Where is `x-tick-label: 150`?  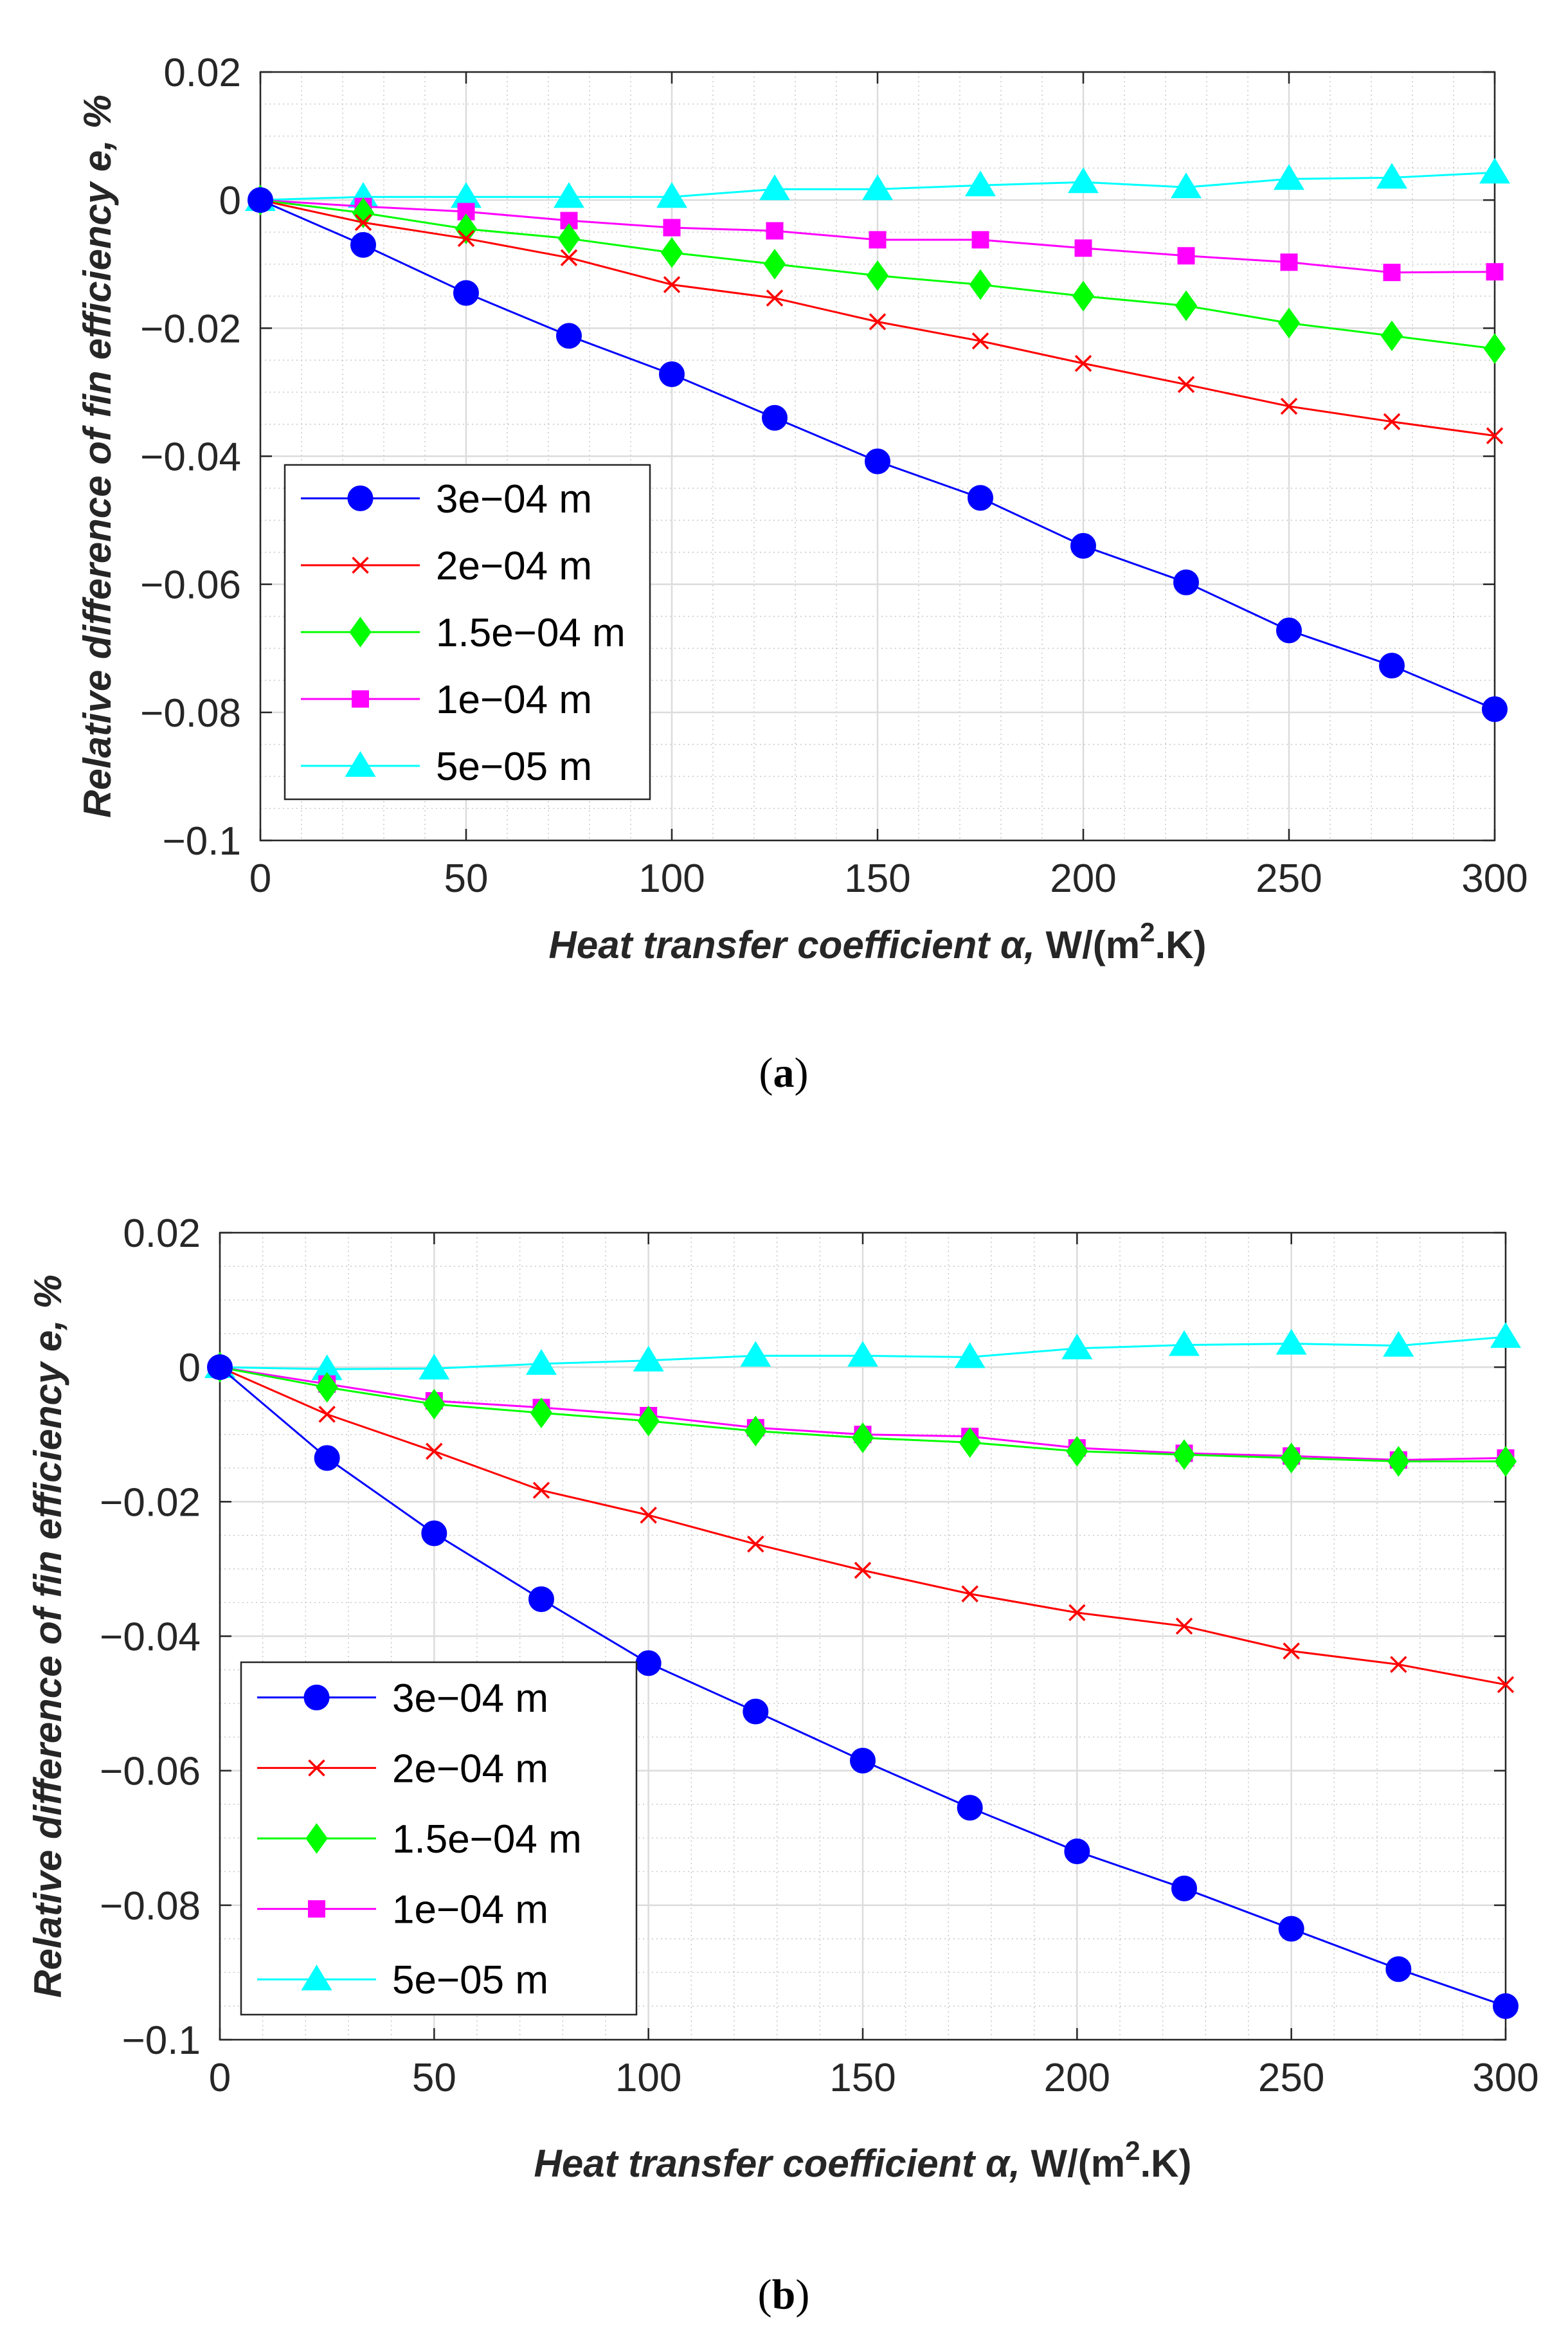 x-tick-label: 150 is located at coordinates (877, 879).